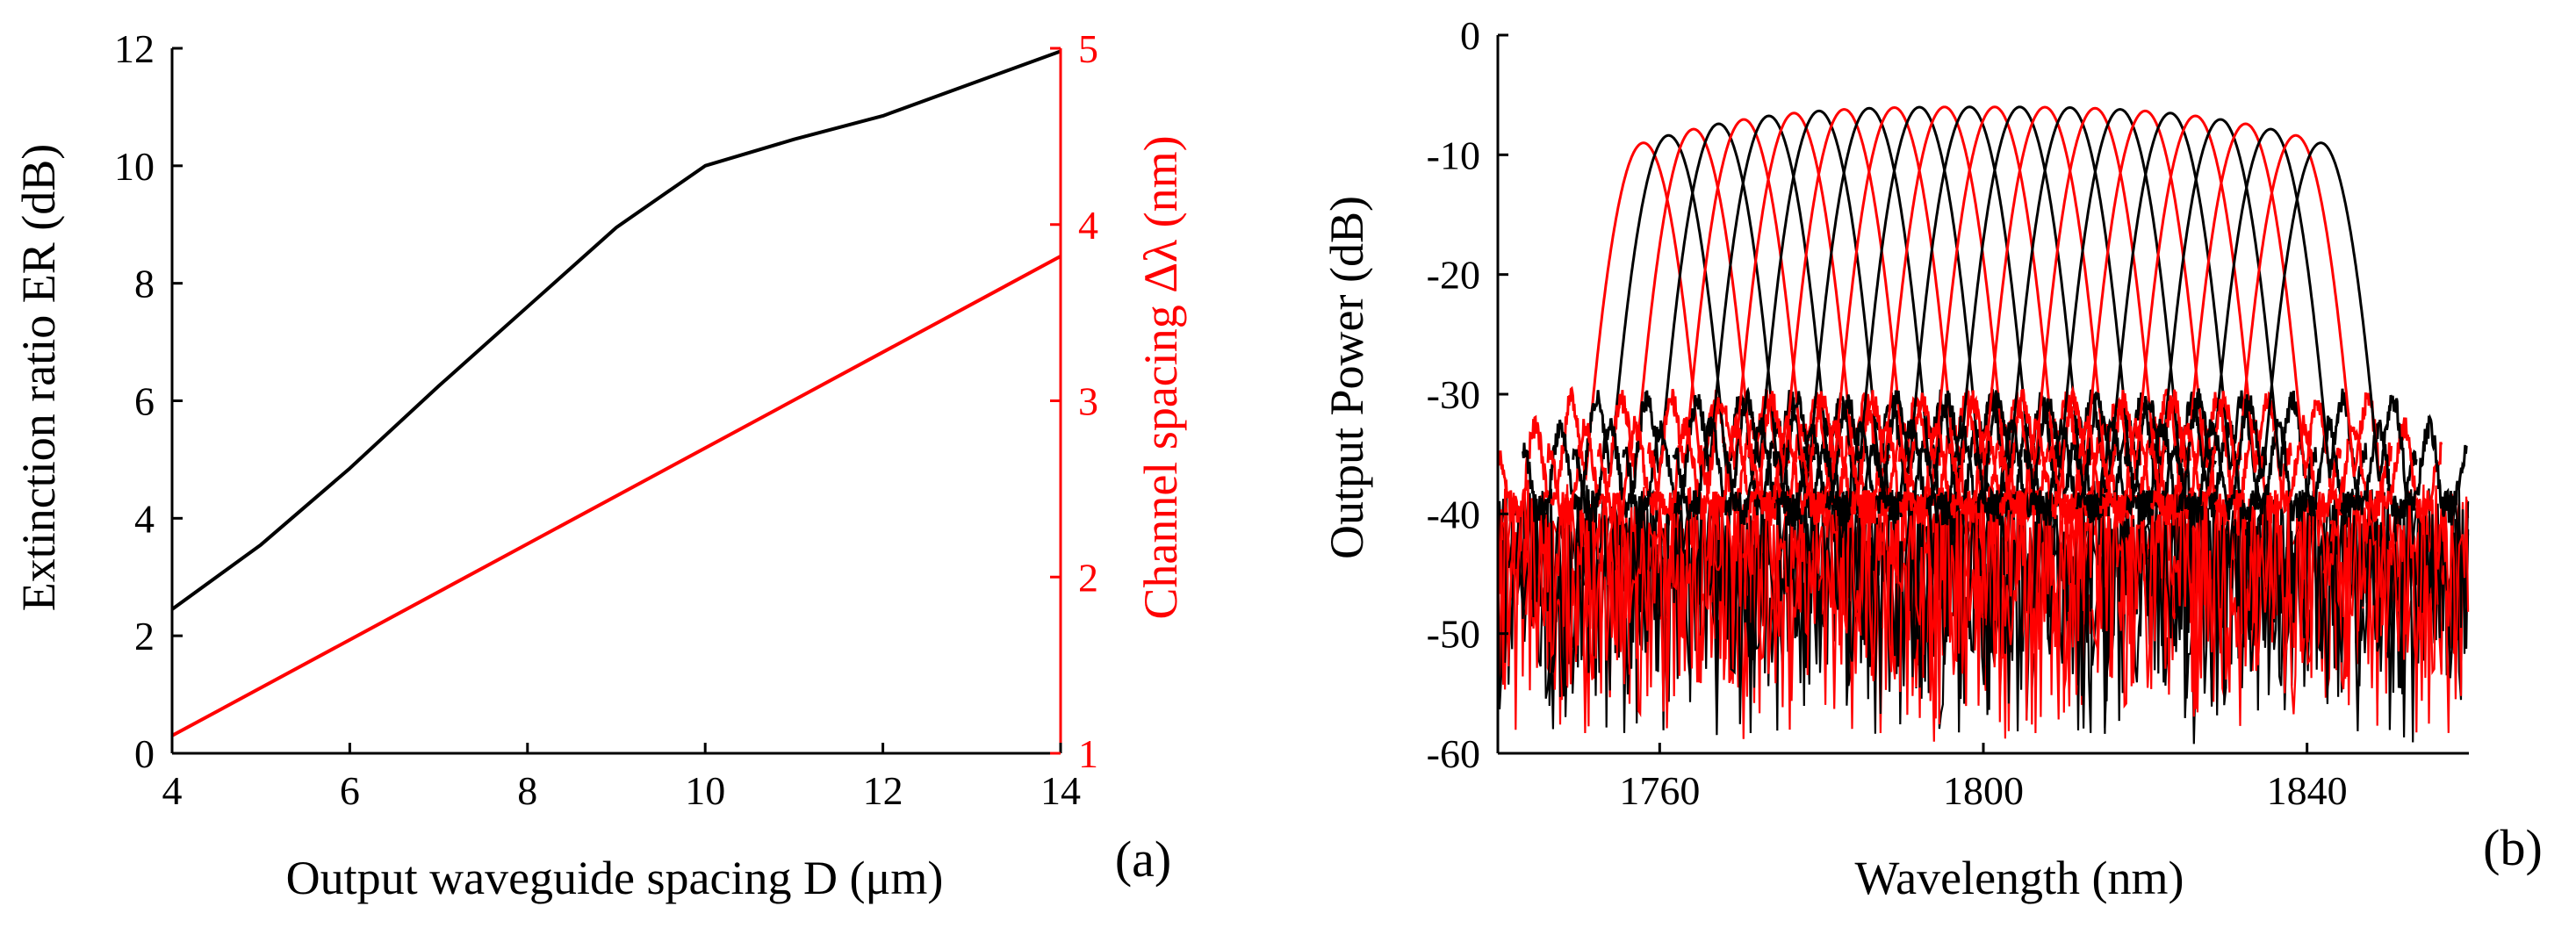 The width and height of the screenshot is (2576, 928). What do you see at coordinates (172, 790) in the screenshot?
I see `x-tick-label: 4` at bounding box center [172, 790].